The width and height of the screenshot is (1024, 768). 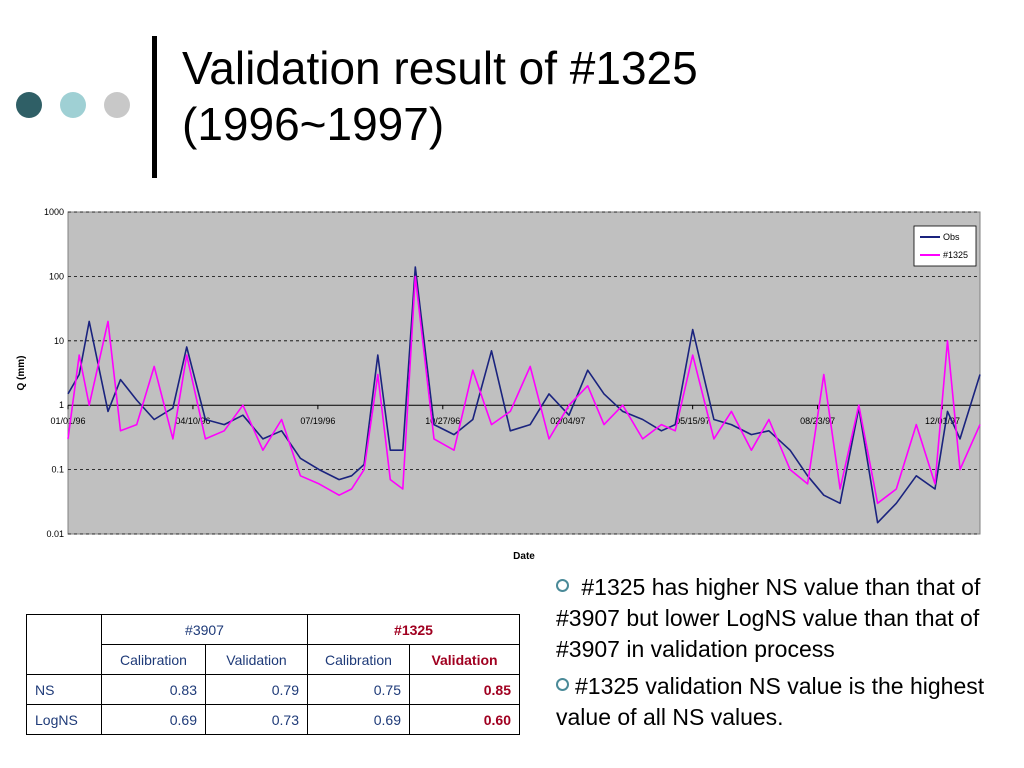 What do you see at coordinates (256, 689) in the screenshot?
I see `table-cell: 0.79` at bounding box center [256, 689].